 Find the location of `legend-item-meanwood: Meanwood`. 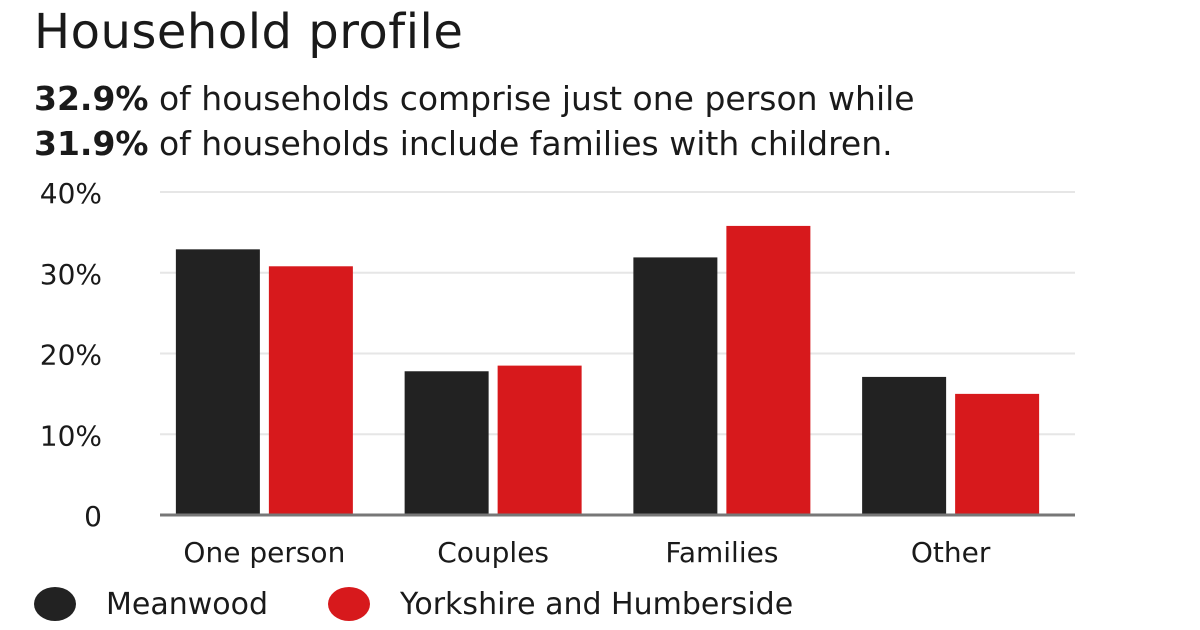

legend-item-meanwood: Meanwood is located at coordinates (151, 604).